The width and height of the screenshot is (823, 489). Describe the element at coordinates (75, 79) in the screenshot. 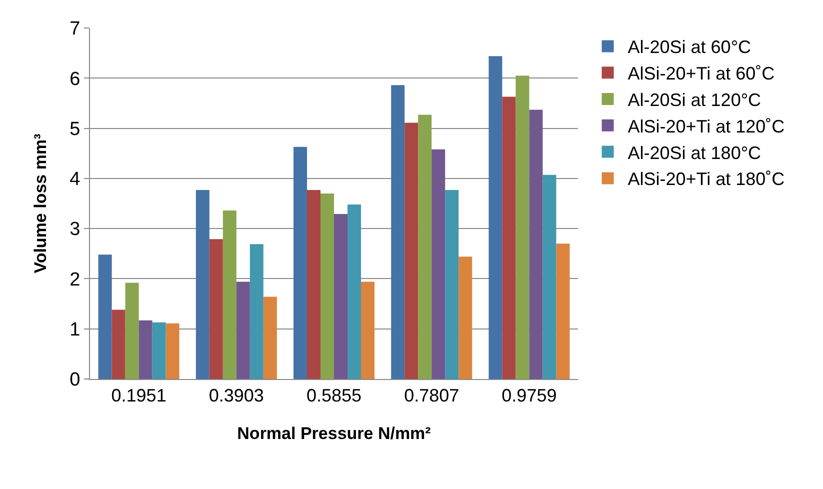

I see `y-tick-label: 6` at that location.